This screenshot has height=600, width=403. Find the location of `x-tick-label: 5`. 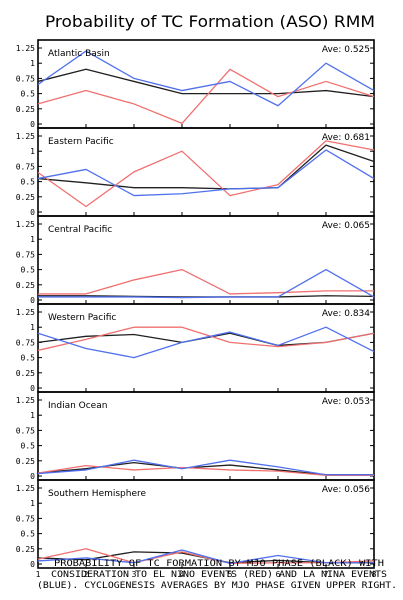

x-tick-label: 5 is located at coordinates (230, 574).